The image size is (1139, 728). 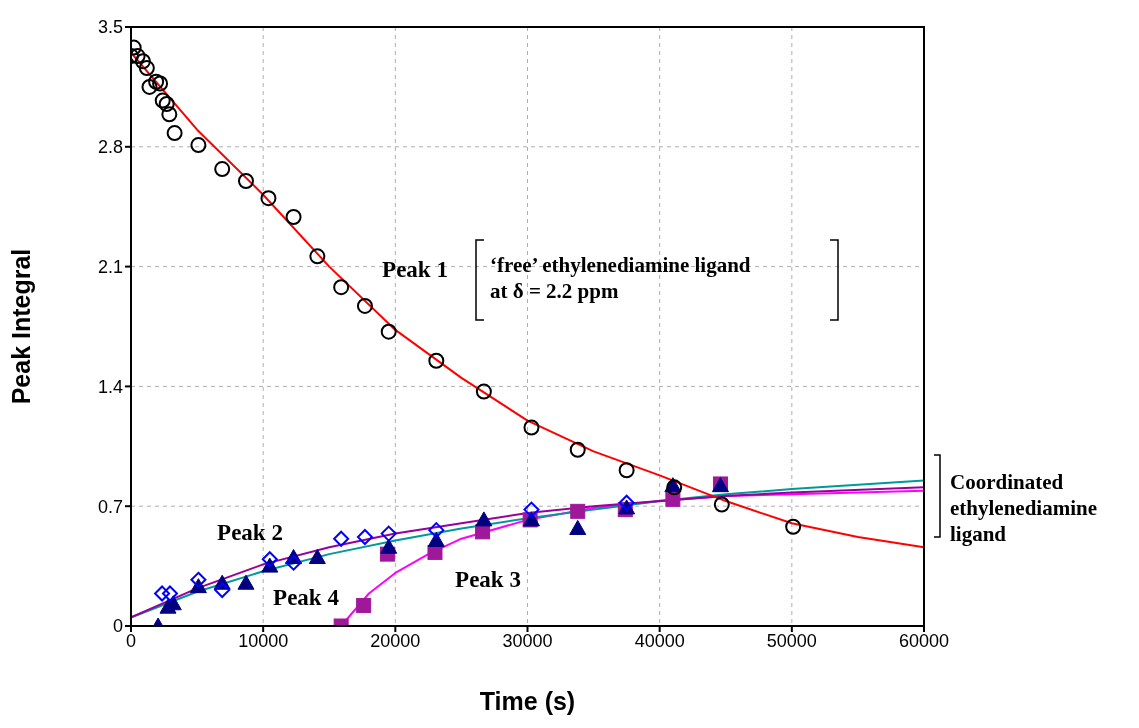 What do you see at coordinates (110, 27) in the screenshot?
I see `y-tick-label: 3.5` at bounding box center [110, 27].